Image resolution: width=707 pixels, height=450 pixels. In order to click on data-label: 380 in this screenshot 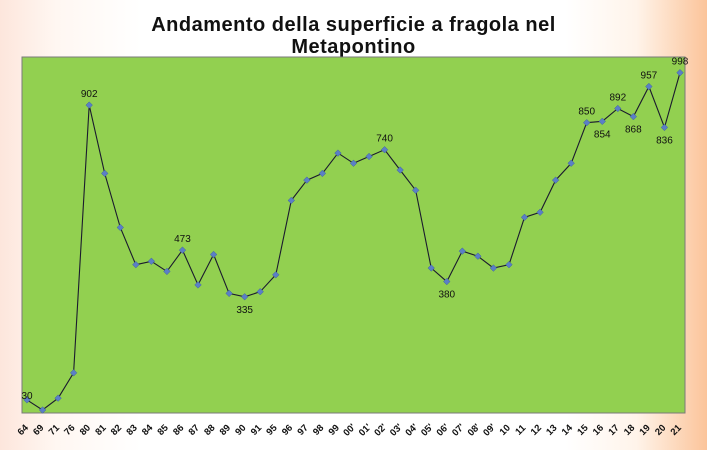, I will do `click(446, 295)`.